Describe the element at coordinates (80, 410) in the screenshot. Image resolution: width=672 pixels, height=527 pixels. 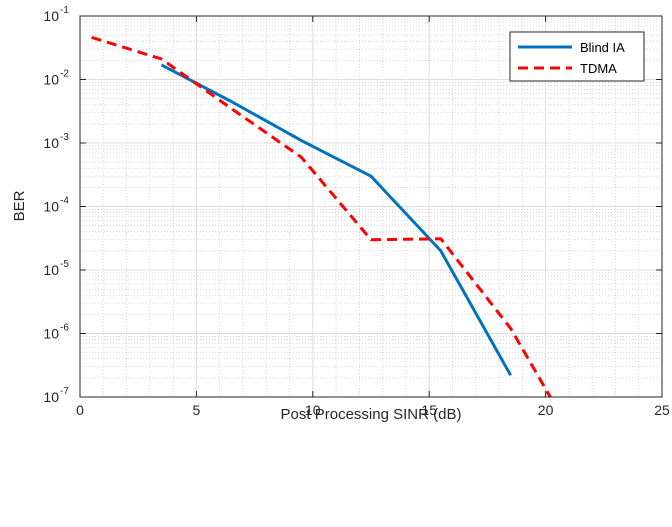
I see `x-tick-label: 0` at that location.